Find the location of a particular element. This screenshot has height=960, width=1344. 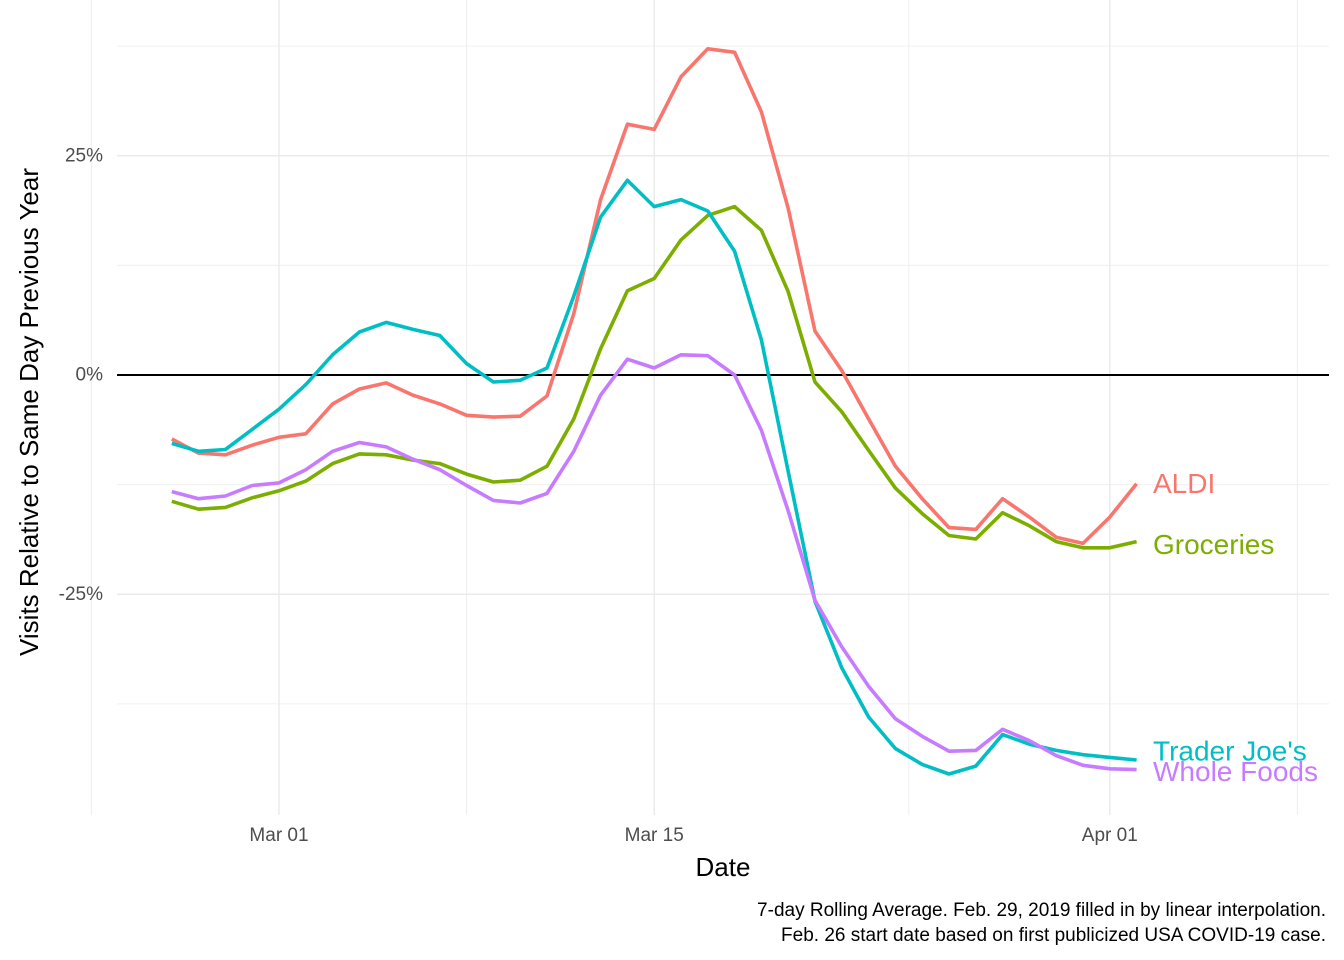

x-tick-label-1: Mar 15 is located at coordinates (654, 835).